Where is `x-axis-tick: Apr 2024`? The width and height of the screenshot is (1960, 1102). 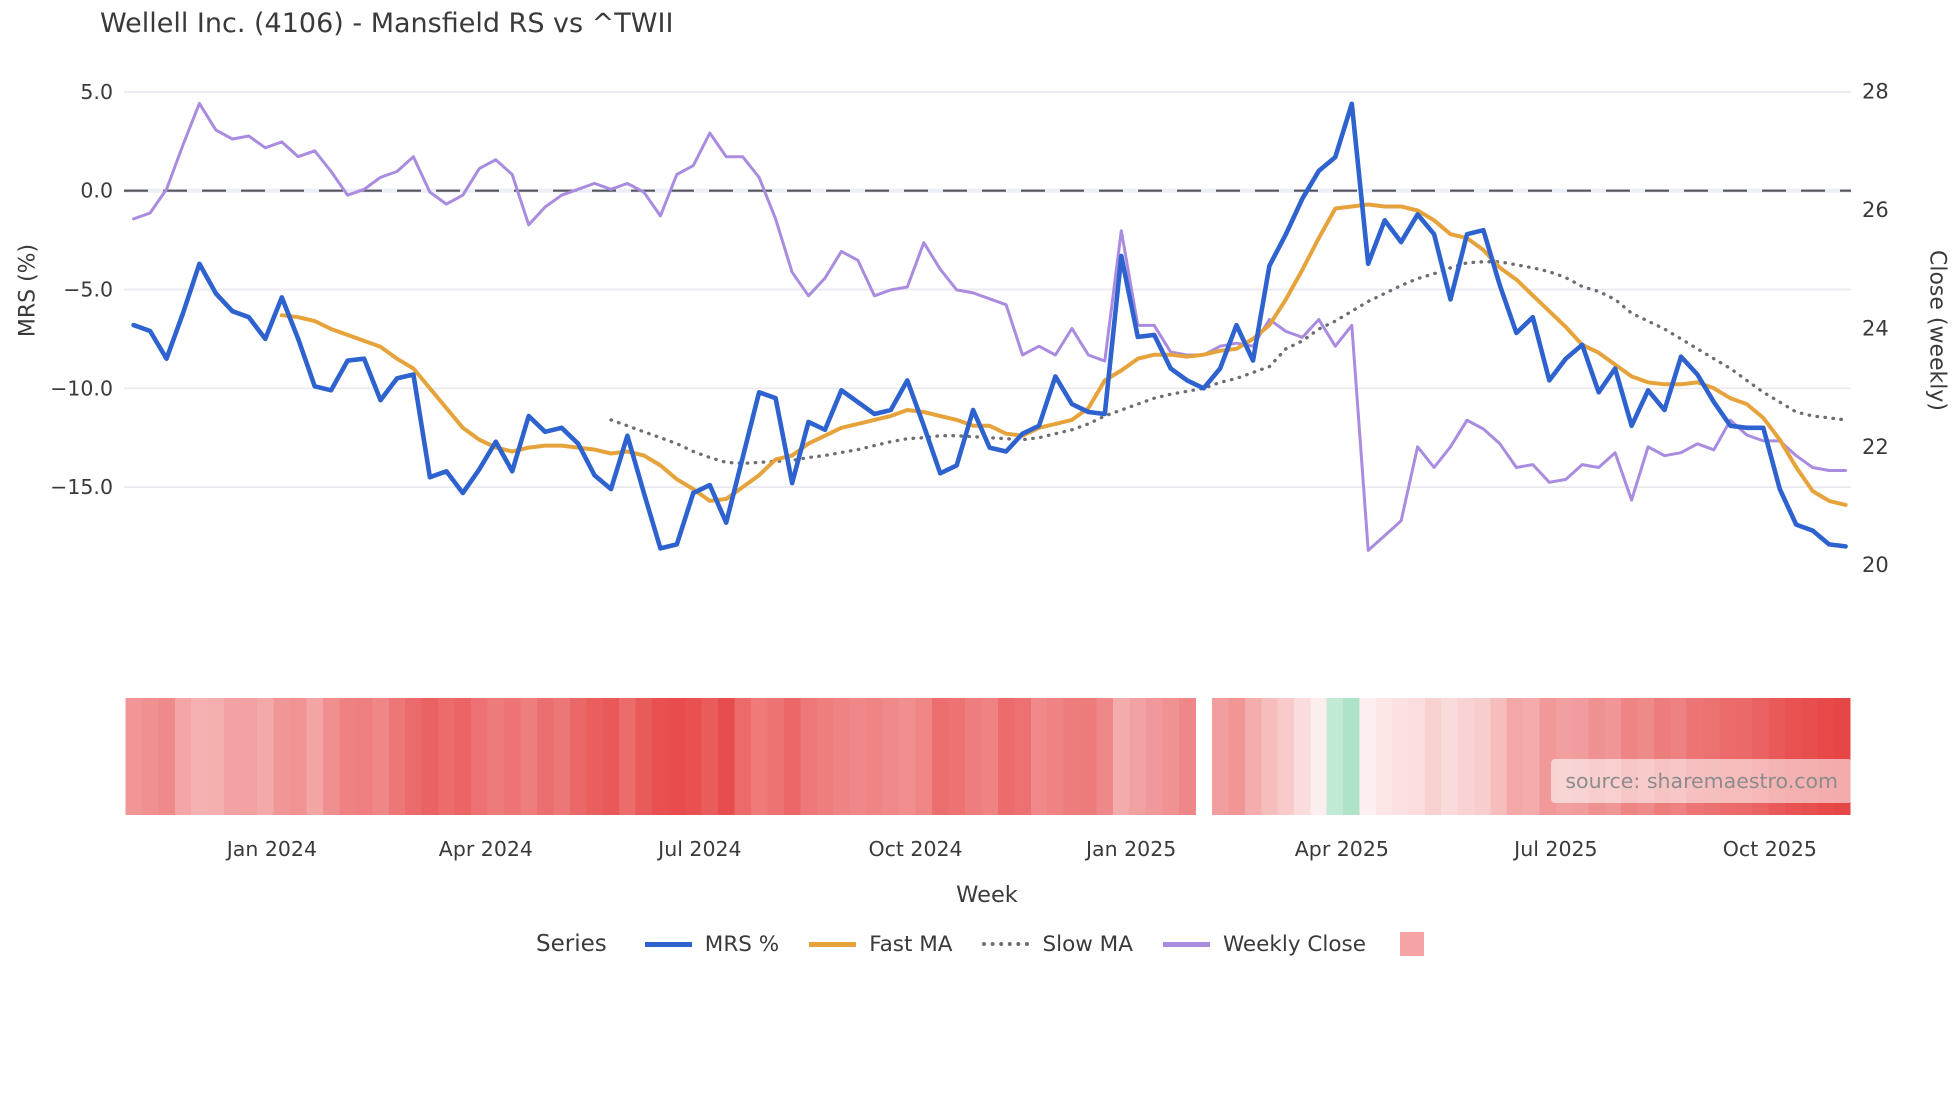 x-axis-tick: Apr 2024 is located at coordinates (486, 849).